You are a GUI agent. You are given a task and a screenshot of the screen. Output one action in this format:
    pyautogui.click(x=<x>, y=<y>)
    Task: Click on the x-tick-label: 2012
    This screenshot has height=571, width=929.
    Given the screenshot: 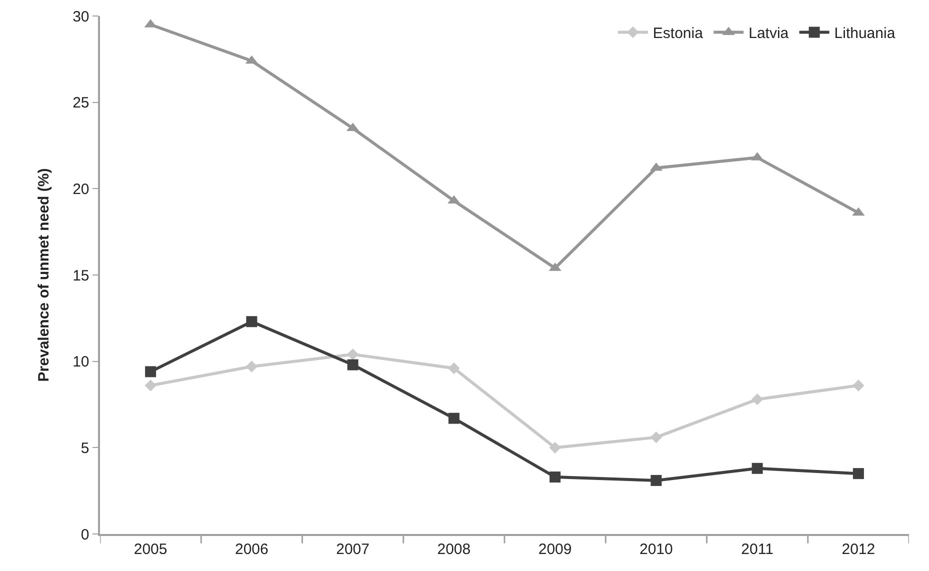 What is the action you would take?
    pyautogui.click(x=859, y=549)
    